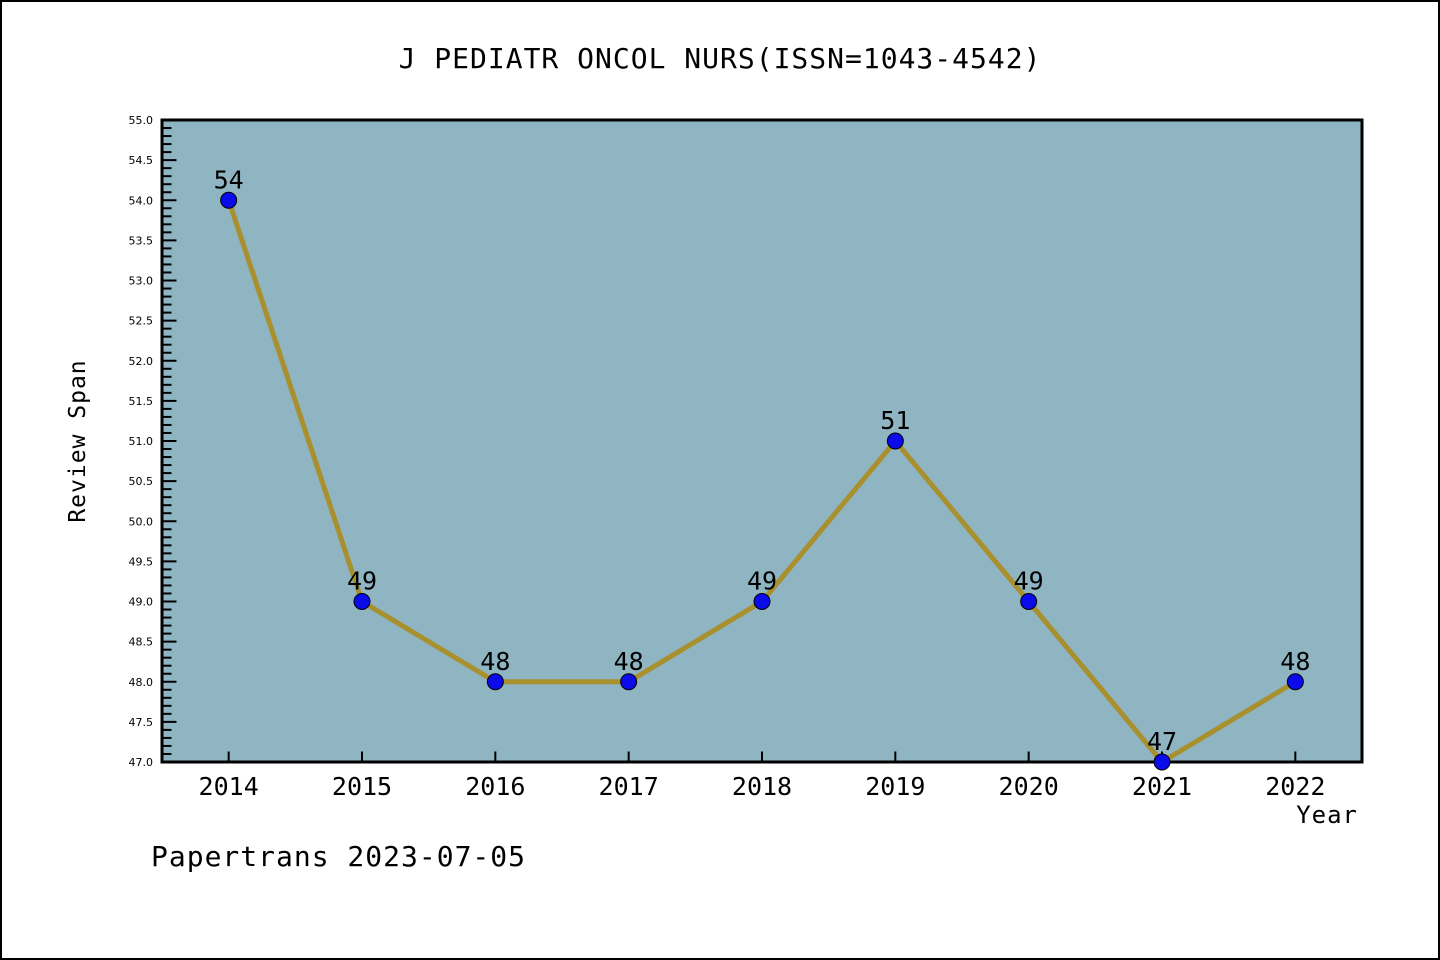  I want to click on y-tick-label: 48.5, so click(141, 642).